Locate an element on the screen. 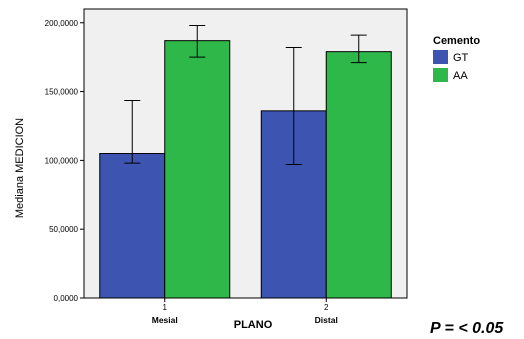  y-tick-label: 100,0000 is located at coordinates (62, 160).